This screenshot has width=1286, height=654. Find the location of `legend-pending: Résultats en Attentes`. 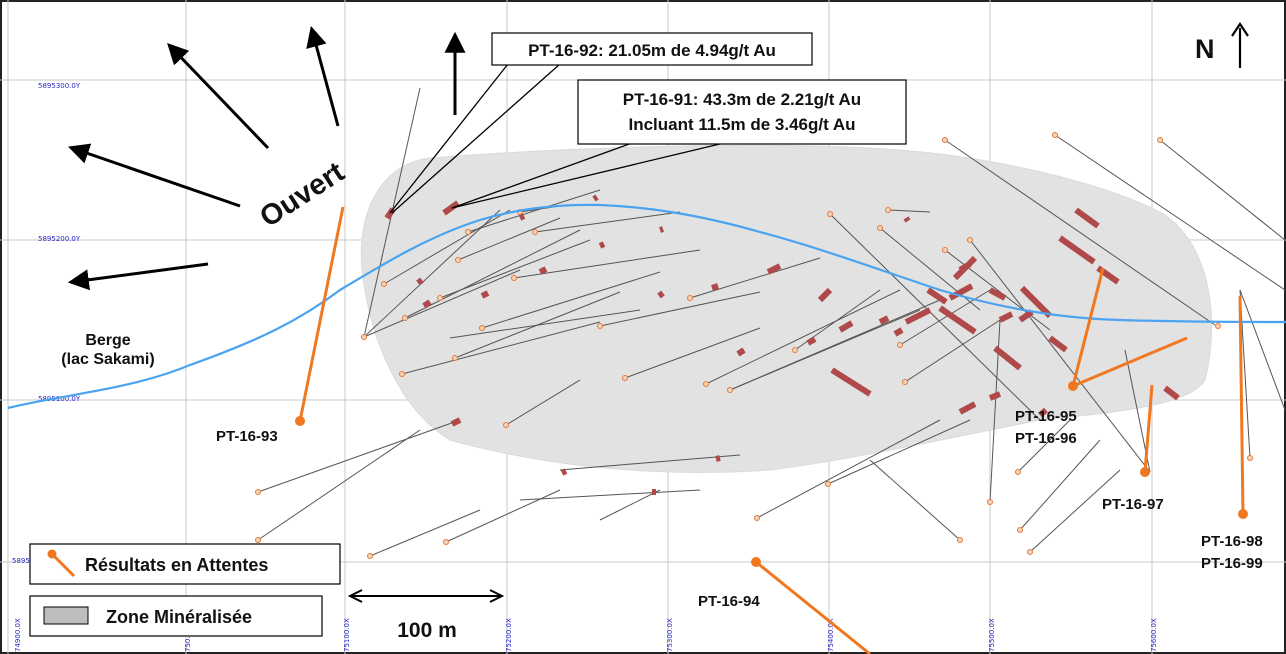

legend-pending: Résultats en Attentes is located at coordinates (185, 564).